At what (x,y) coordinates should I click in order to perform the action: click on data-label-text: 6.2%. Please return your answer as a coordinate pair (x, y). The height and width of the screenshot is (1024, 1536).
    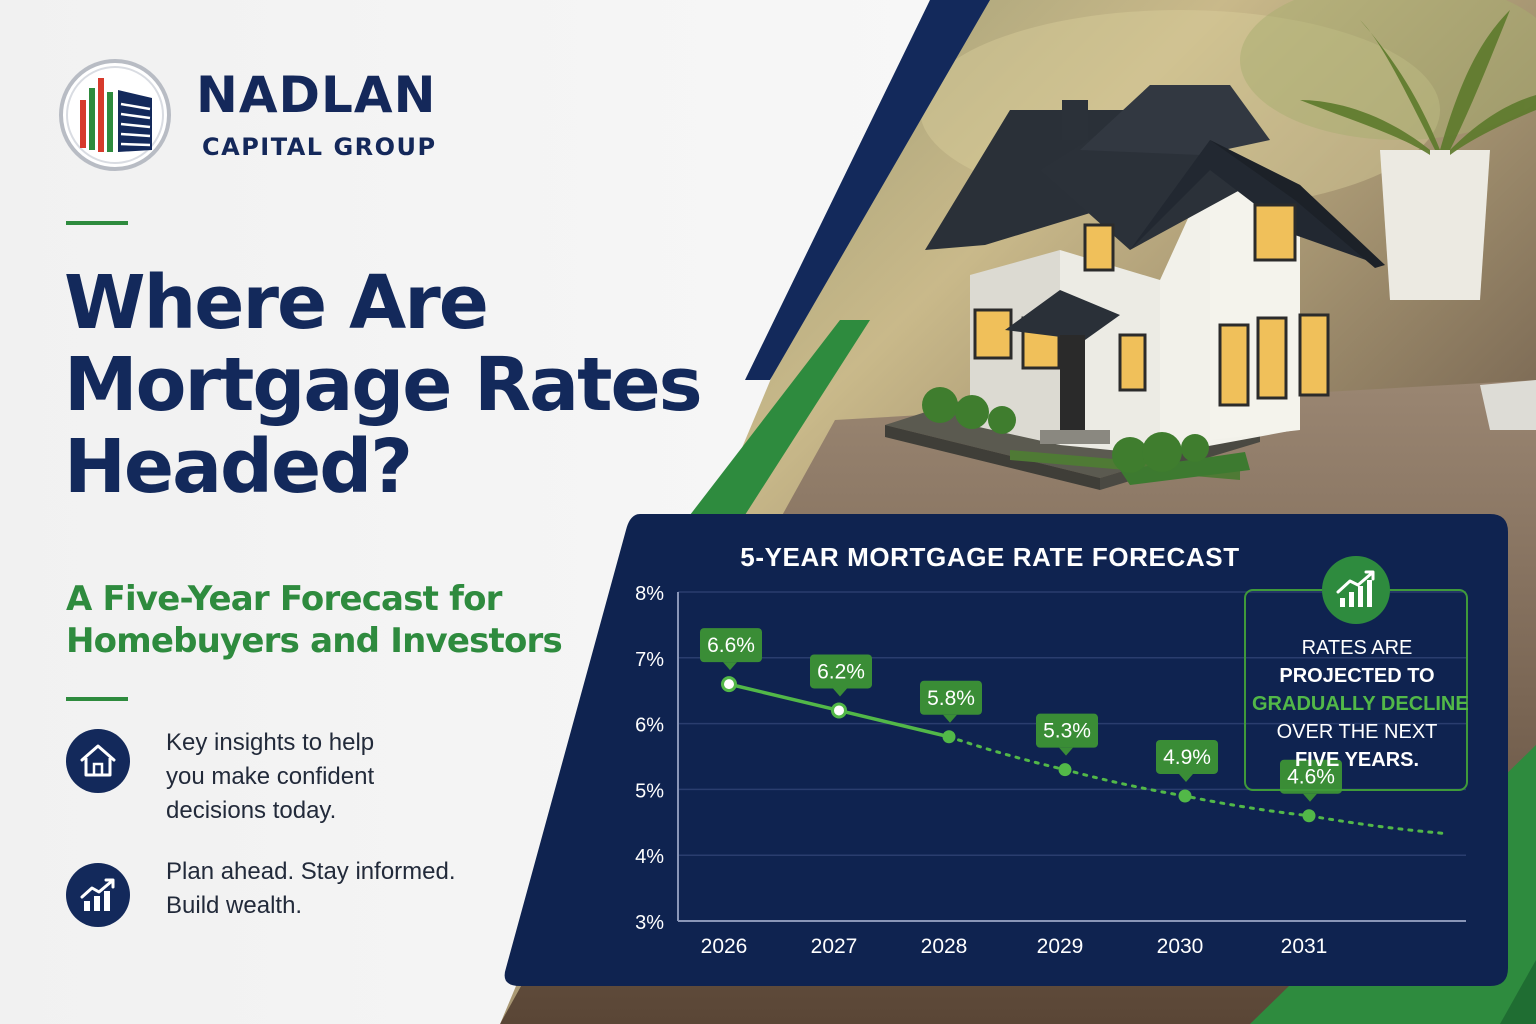
    Looking at the image, I should click on (841, 671).